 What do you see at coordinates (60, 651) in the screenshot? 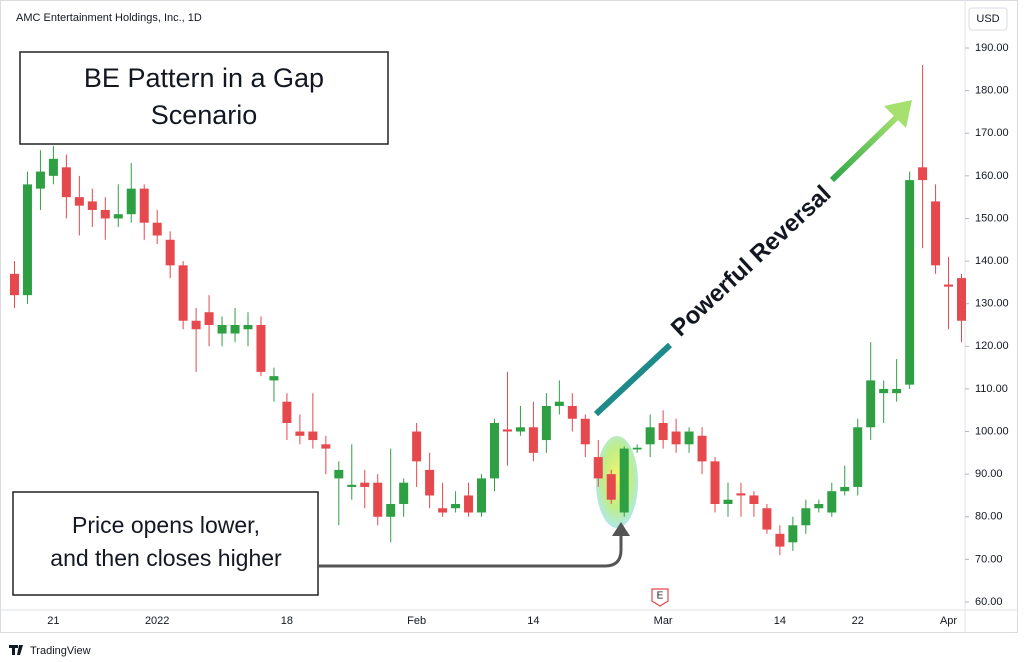
I see `brand: TradingView` at bounding box center [60, 651].